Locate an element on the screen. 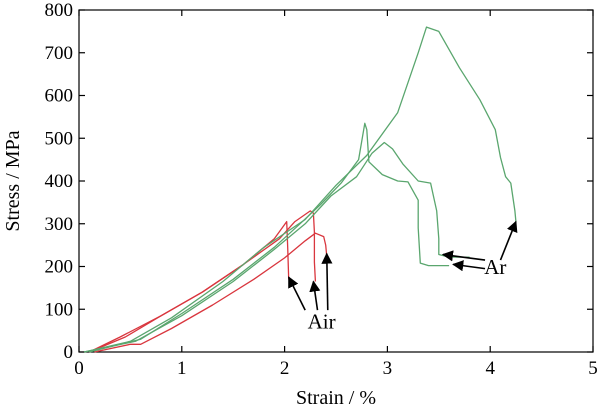 This screenshot has height=410, width=600. y-tick-label: 800 is located at coordinates (59, 10).